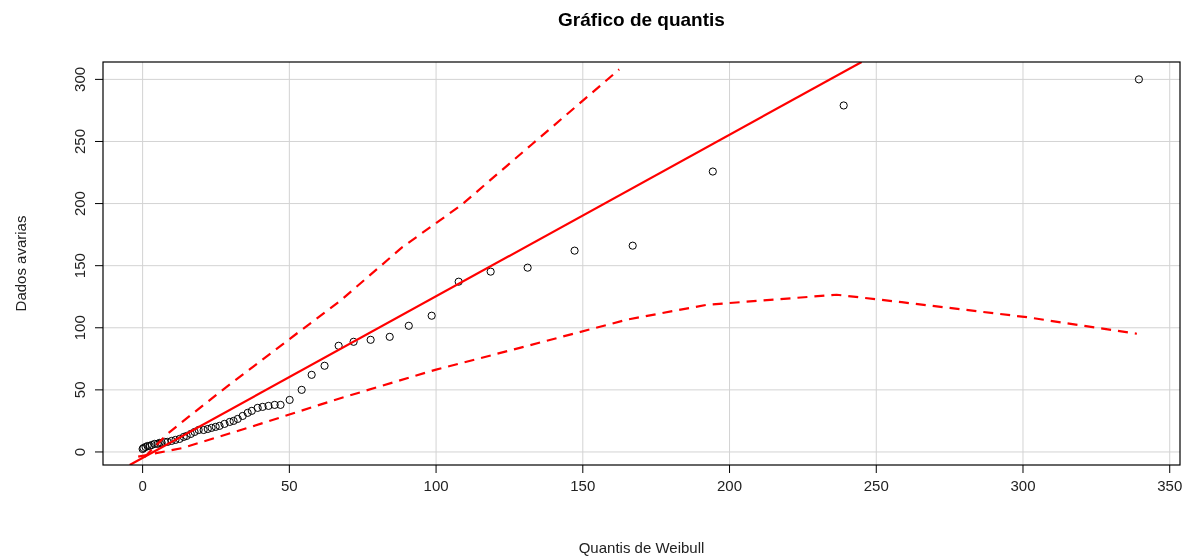 The image size is (1194, 559). I want to click on y-tick-label: 300, so click(79, 79).